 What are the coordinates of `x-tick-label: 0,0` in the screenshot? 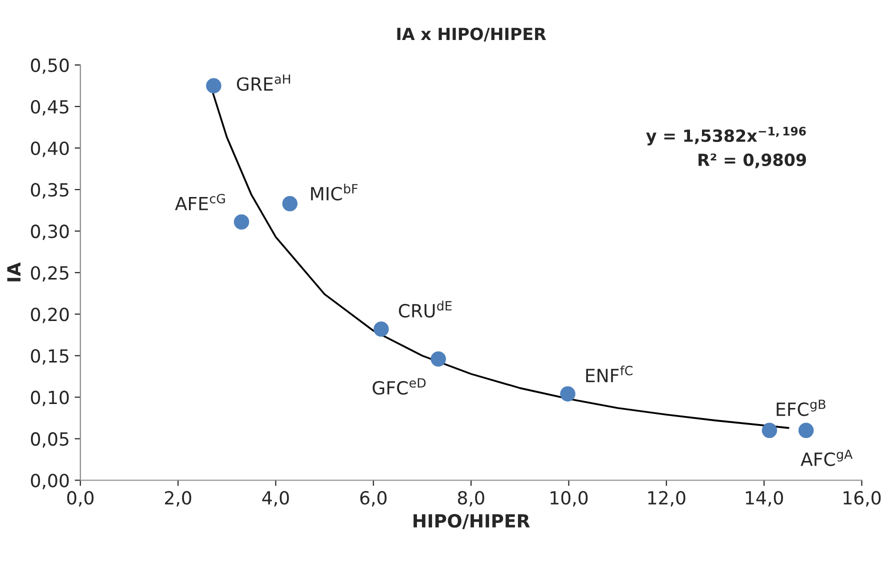 It's located at (80, 498).